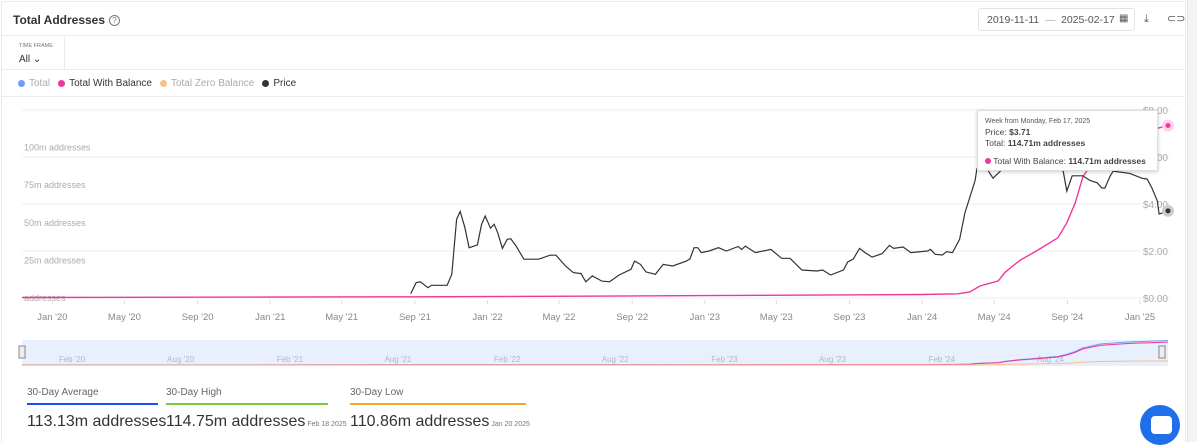 The image size is (1197, 445). Describe the element at coordinates (55, 260) in the screenshot. I see `left-axis-tick: 25m addresses` at that location.